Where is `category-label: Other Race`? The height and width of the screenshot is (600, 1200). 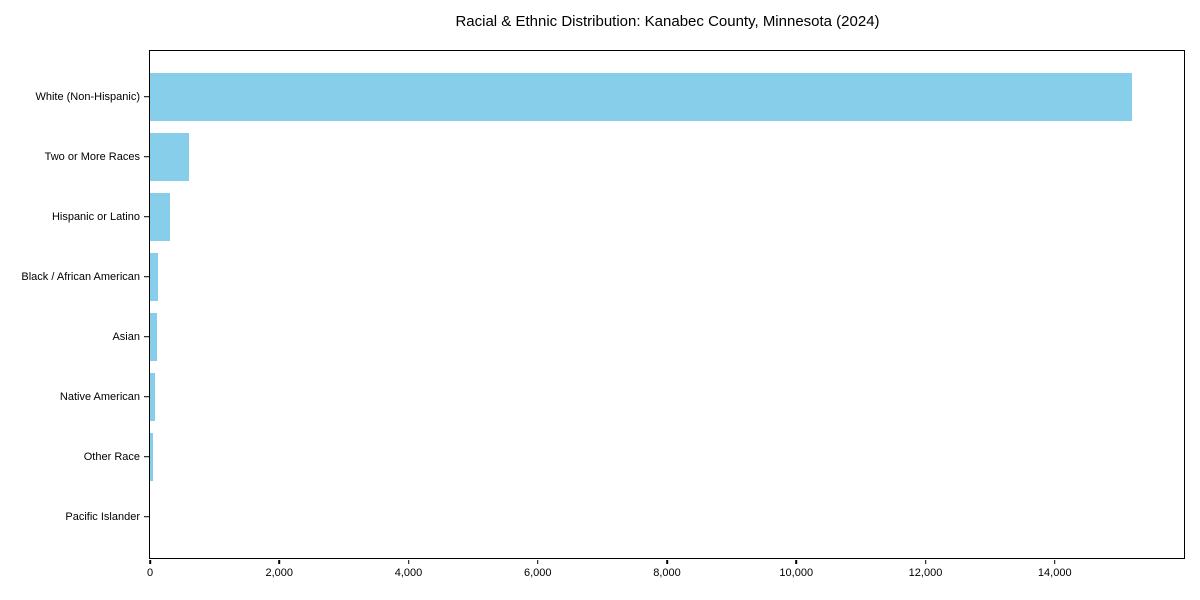 category-label: Other Race is located at coordinates (111, 456).